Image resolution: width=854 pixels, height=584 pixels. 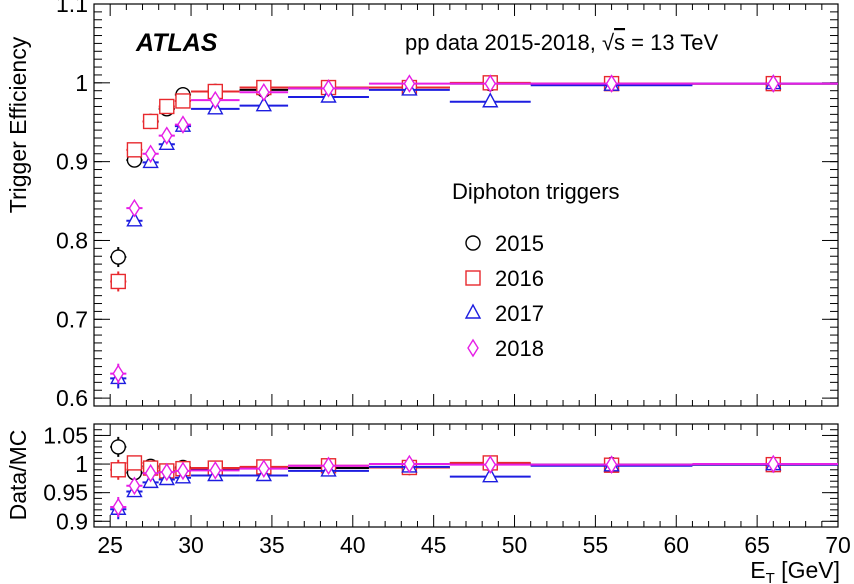 I want to click on info-sqrt-symbol: √, so click(x=608, y=42).